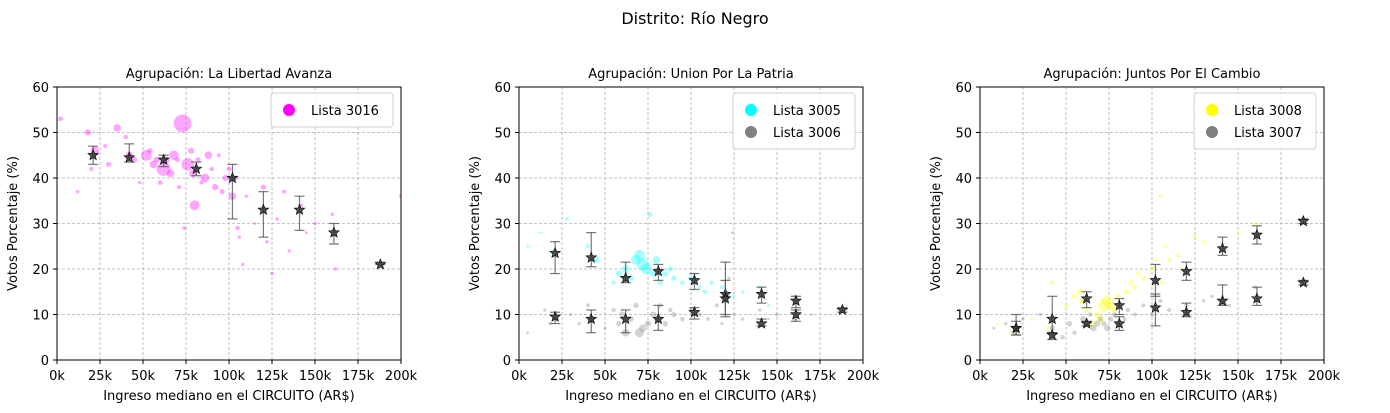 The width and height of the screenshot is (1390, 413). Describe the element at coordinates (40, 179) in the screenshot. I see `y-tick-label: 40` at that location.